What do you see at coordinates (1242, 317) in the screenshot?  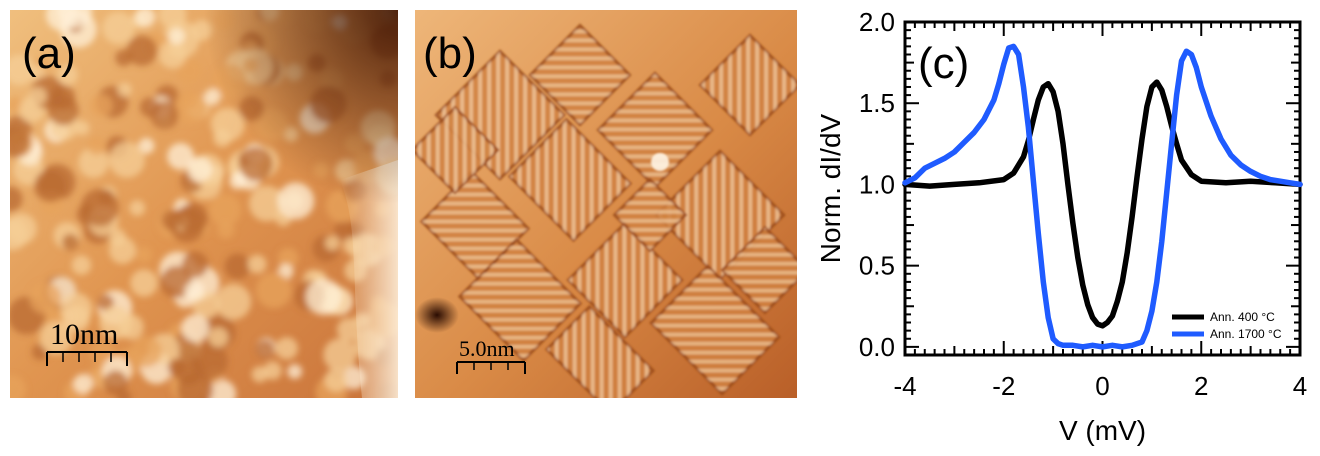 I see `legend-label: Ann. 400 °C` at bounding box center [1242, 317].